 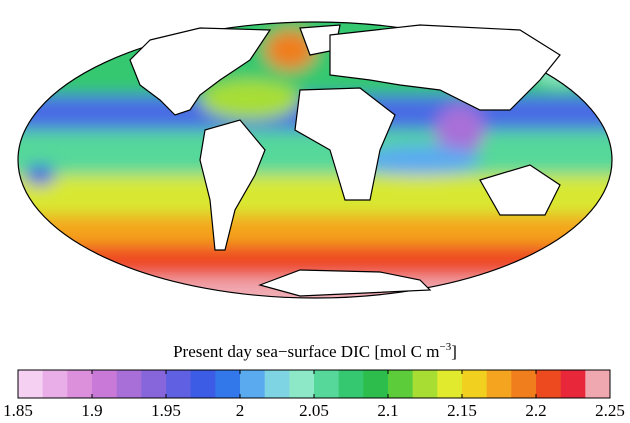 What do you see at coordinates (240, 410) in the screenshot?
I see `tick-label: 2` at bounding box center [240, 410].